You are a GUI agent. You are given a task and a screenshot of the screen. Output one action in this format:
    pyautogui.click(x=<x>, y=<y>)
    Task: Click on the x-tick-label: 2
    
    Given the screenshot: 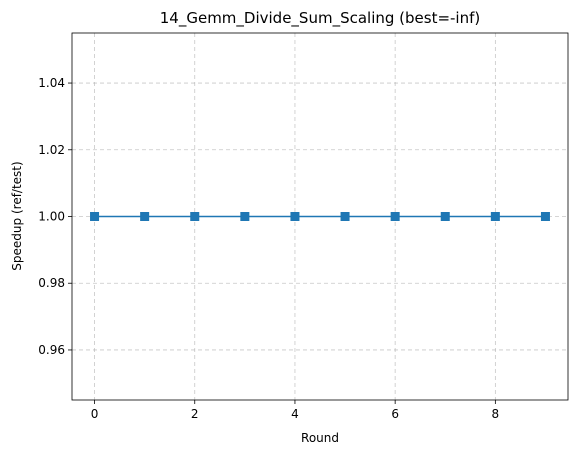 What is the action you would take?
    pyautogui.click(x=195, y=414)
    